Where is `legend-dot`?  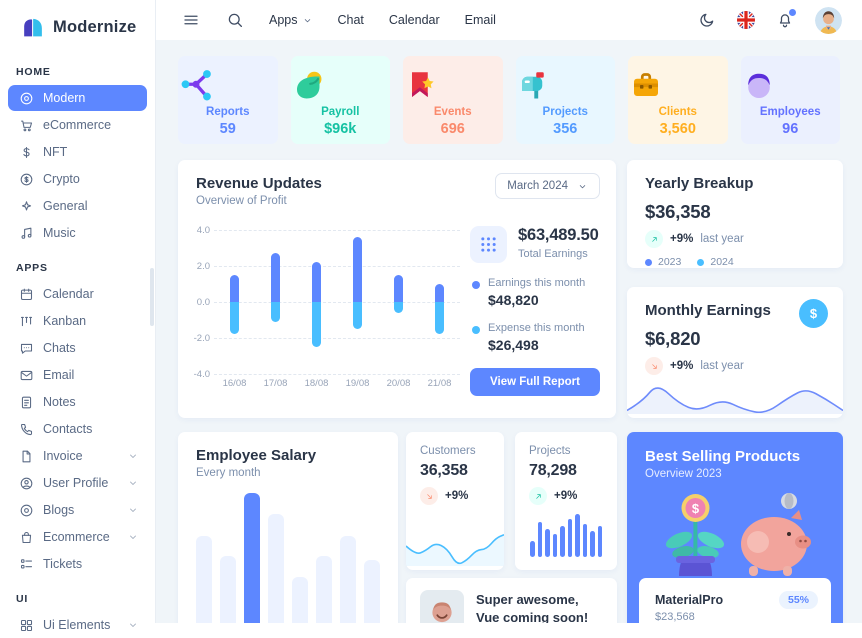 legend-dot is located at coordinates (648, 262).